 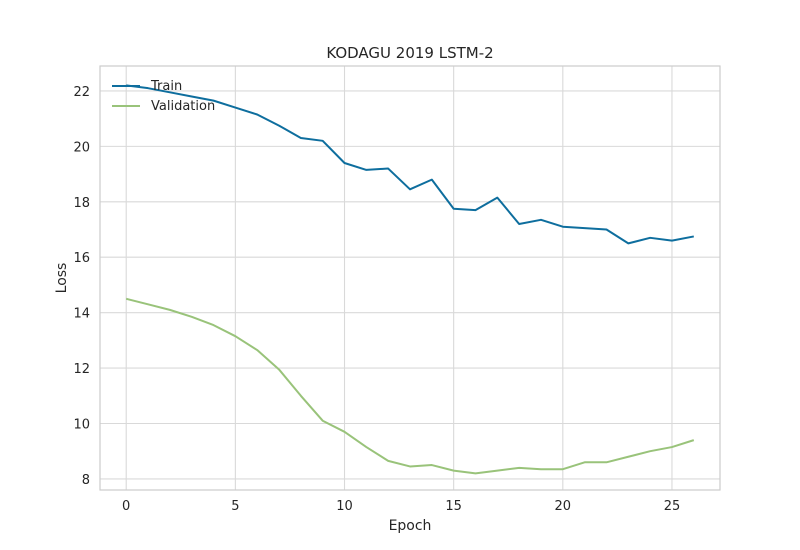 What do you see at coordinates (81, 92) in the screenshot?
I see `y-tick-label: 22` at bounding box center [81, 92].